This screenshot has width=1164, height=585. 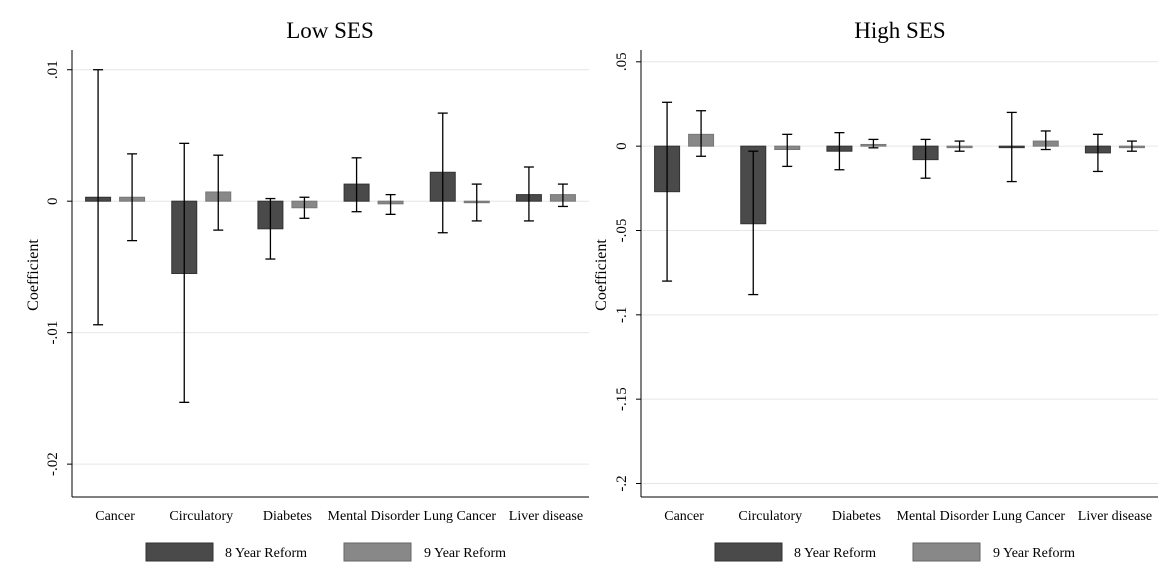 What do you see at coordinates (899, 30) in the screenshot?
I see `chart-title: High SES` at bounding box center [899, 30].